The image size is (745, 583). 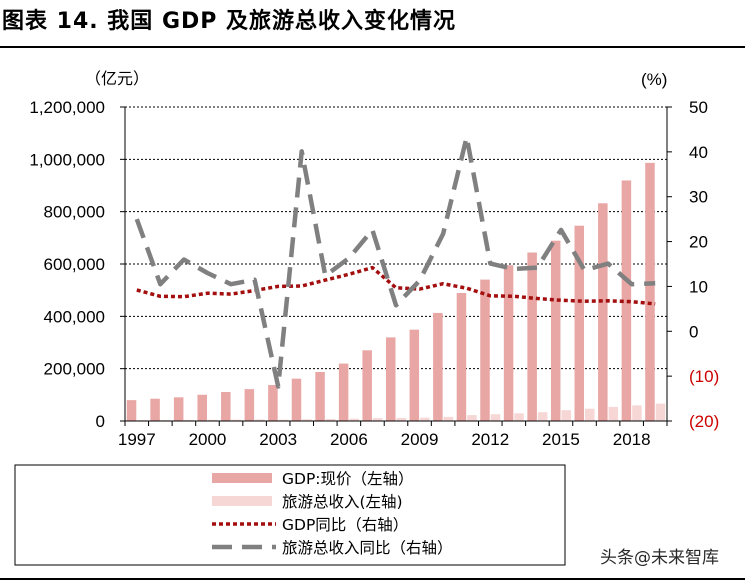 What do you see at coordinates (654, 79) in the screenshot?
I see `right-axis-unit: (%)` at bounding box center [654, 79].